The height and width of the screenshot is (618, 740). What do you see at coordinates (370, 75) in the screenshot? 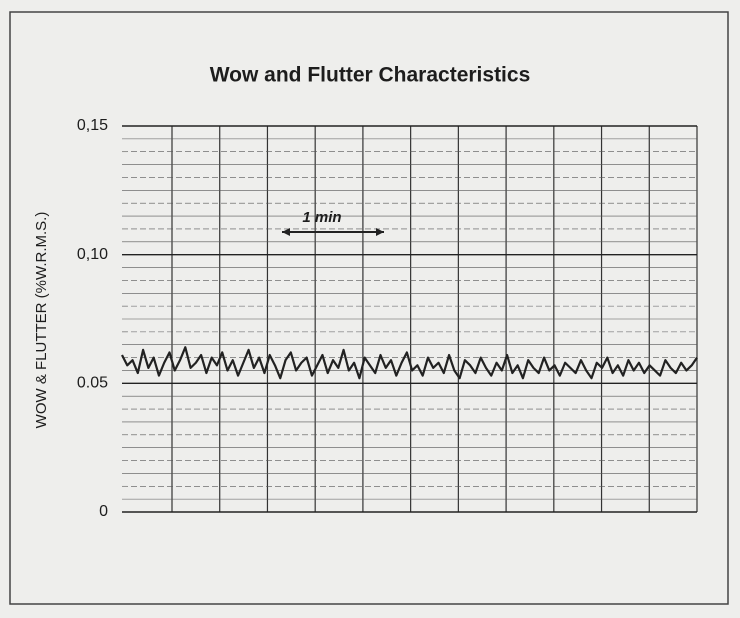
I see `chart-title: Wow and Flutter Characteristics` at bounding box center [370, 75].